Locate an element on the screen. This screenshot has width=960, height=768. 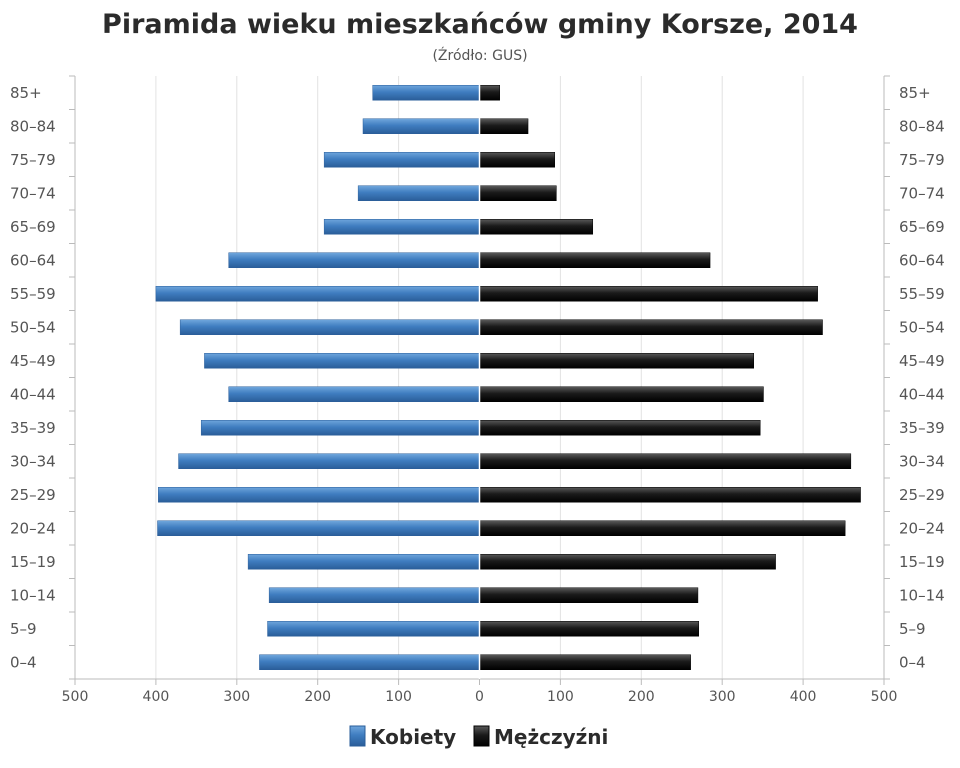
bar-mezczyzni-0–4 is located at coordinates (585, 662).